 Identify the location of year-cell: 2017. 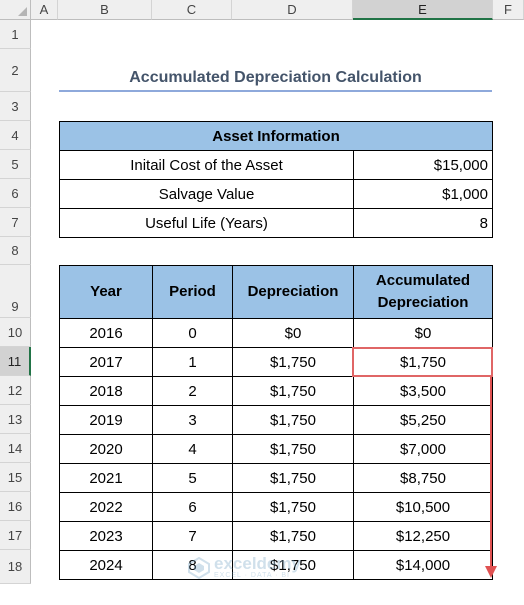
(106, 362).